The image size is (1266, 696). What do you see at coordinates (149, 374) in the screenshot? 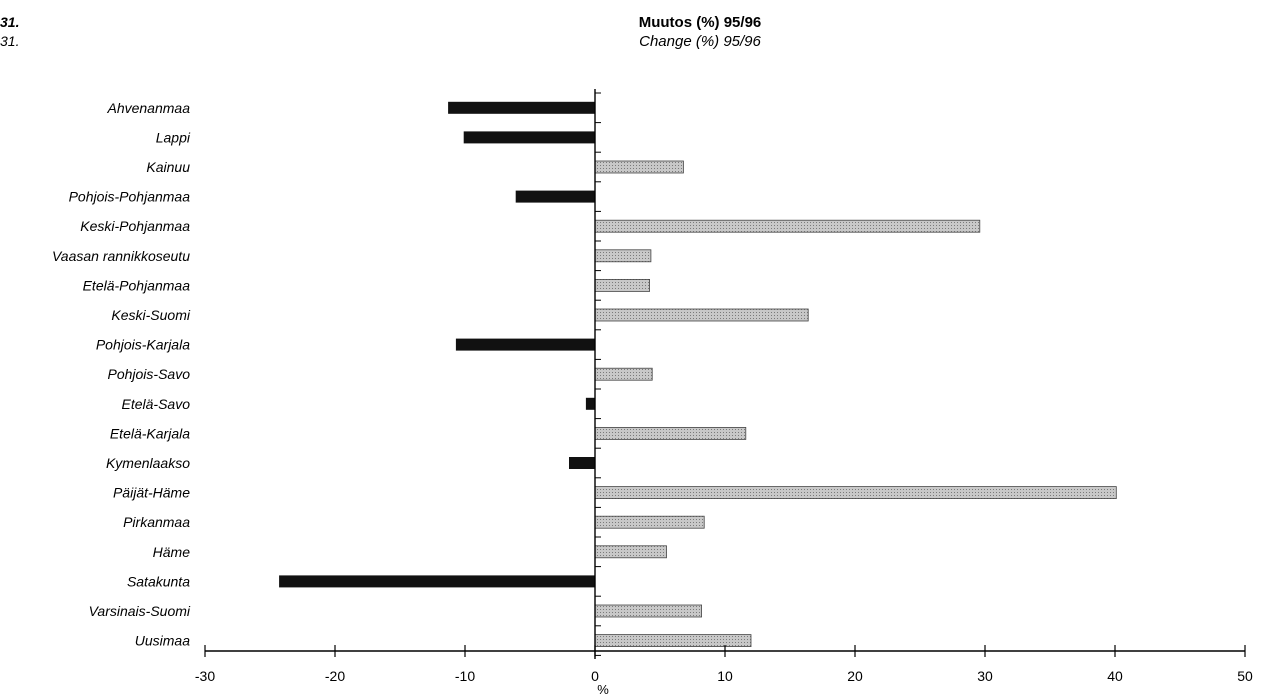
I see `category-label: Pohjois-Savo` at bounding box center [149, 374].